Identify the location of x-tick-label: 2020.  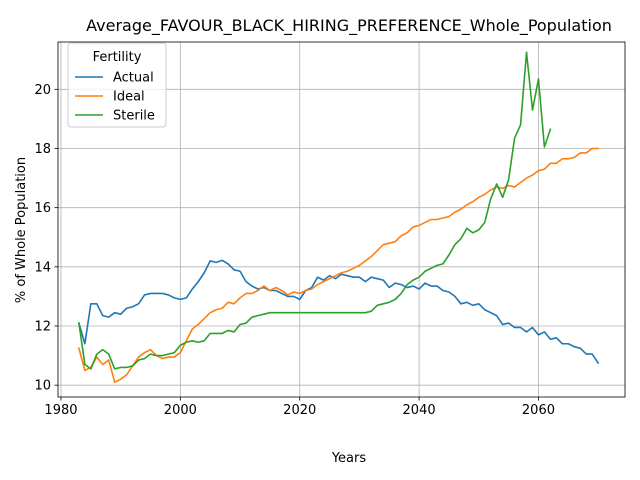
(299, 410).